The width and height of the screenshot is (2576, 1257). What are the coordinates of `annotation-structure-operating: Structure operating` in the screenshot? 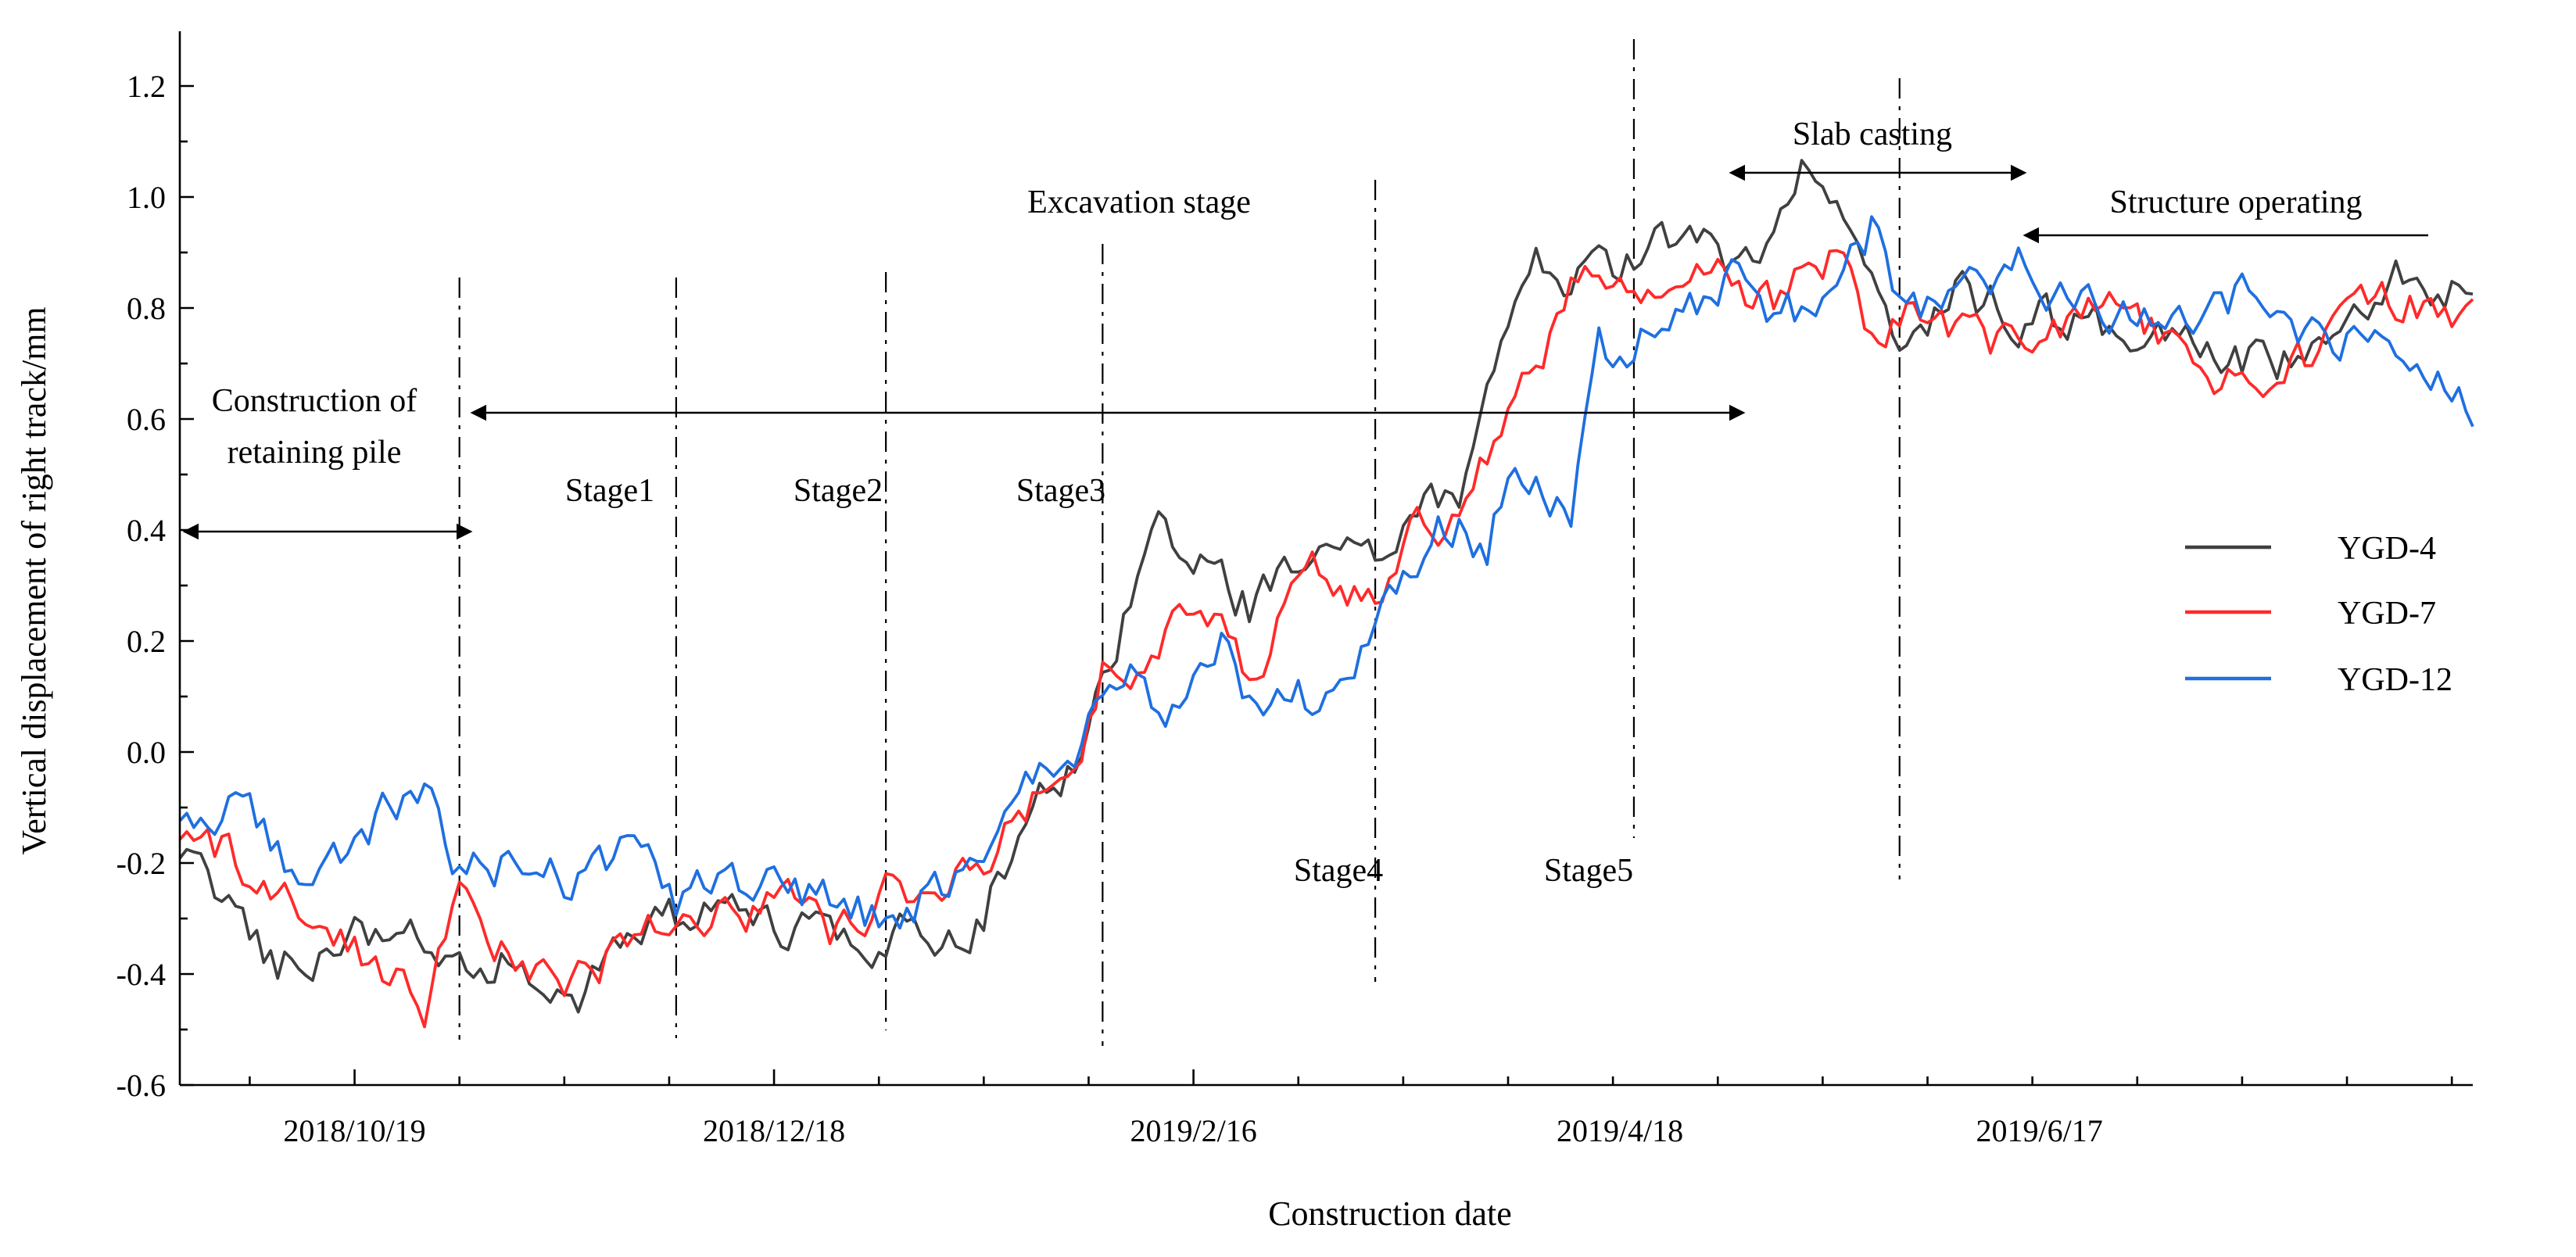 It's located at (2235, 202).